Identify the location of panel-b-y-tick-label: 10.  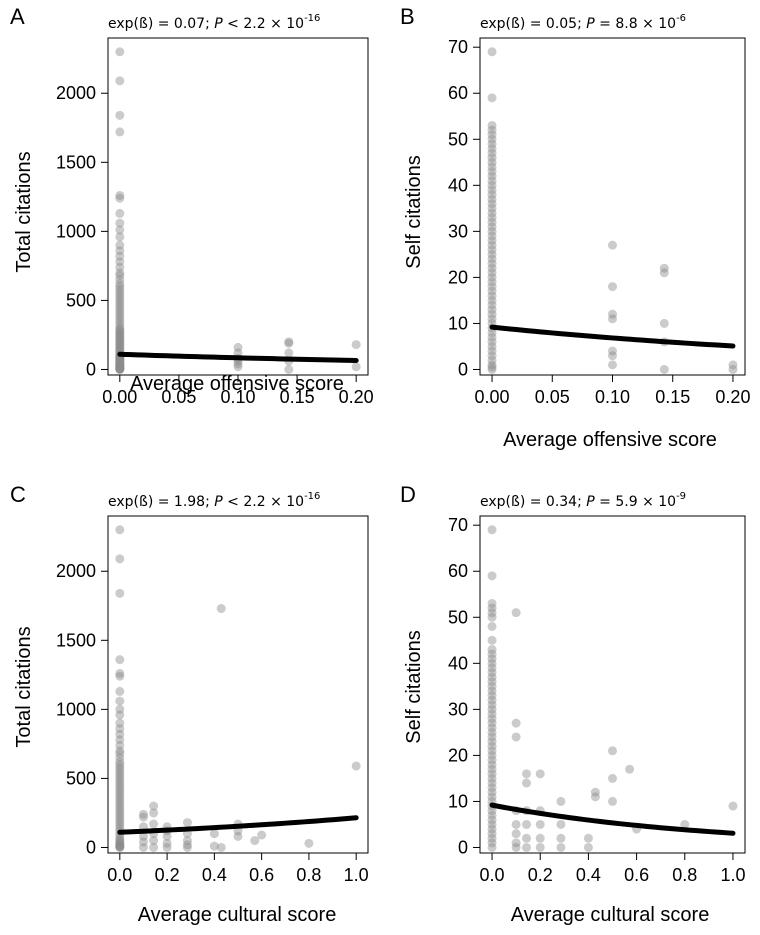
(458, 323).